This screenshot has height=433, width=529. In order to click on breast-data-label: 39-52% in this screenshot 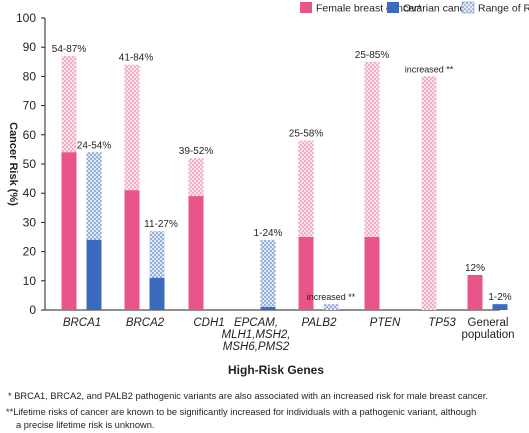, I will do `click(196, 151)`.